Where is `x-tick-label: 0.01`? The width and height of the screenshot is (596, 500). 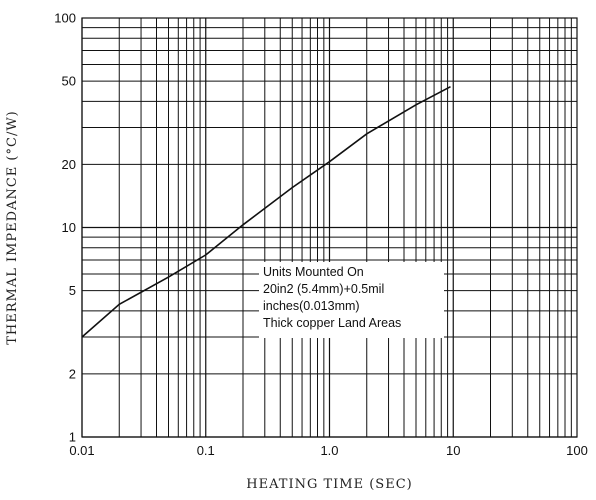 x-tick-label: 0.01 is located at coordinates (81, 450).